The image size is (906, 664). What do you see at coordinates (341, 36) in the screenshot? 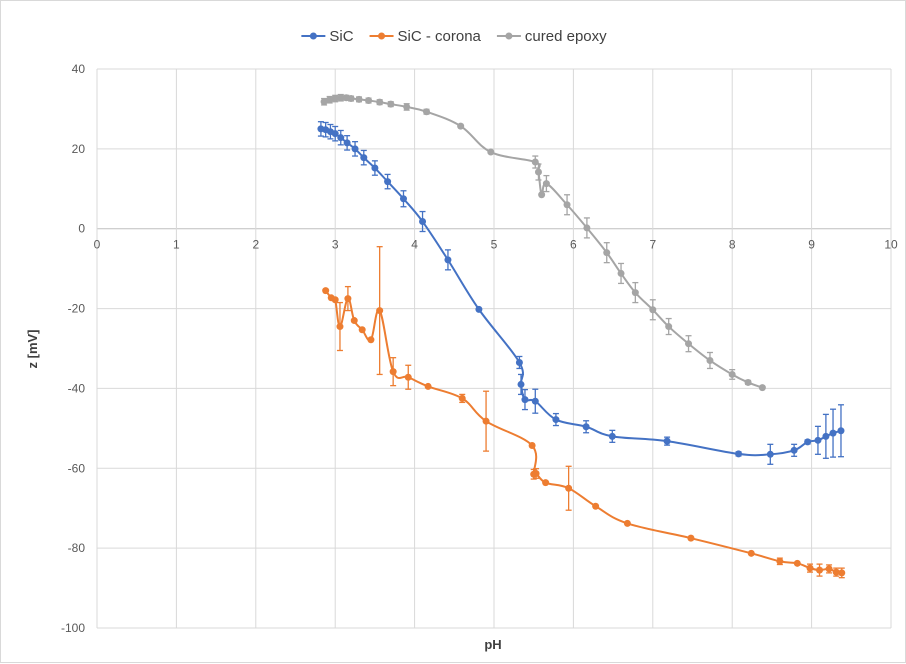
I see `legend-label: SiC` at bounding box center [341, 36].